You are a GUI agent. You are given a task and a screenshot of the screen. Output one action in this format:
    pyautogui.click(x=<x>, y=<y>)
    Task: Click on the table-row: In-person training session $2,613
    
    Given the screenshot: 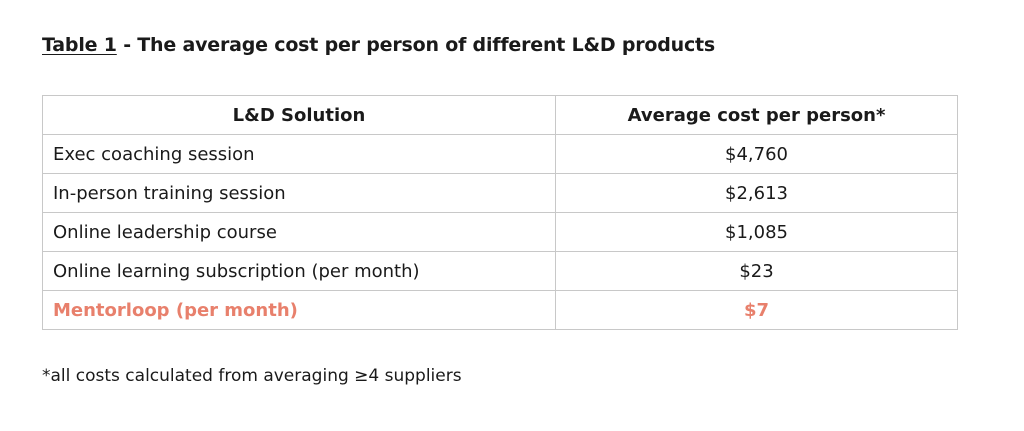 What is the action you would take?
    pyautogui.click(x=500, y=193)
    